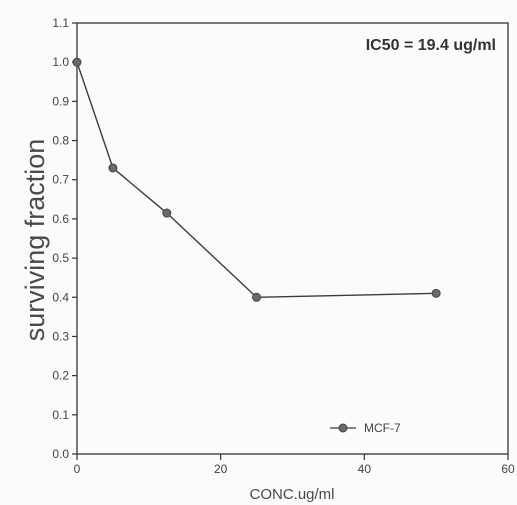 The image size is (517, 505). I want to click on x-tick-label: 20, so click(221, 469).